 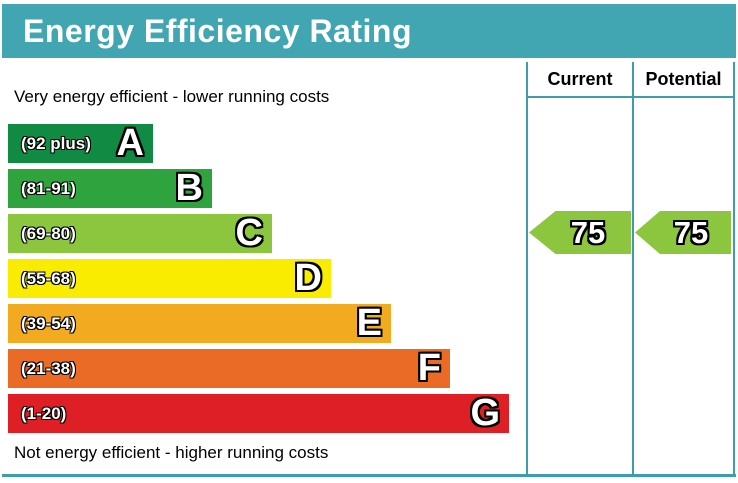 I want to click on table-divider-middle, so click(x=633, y=269).